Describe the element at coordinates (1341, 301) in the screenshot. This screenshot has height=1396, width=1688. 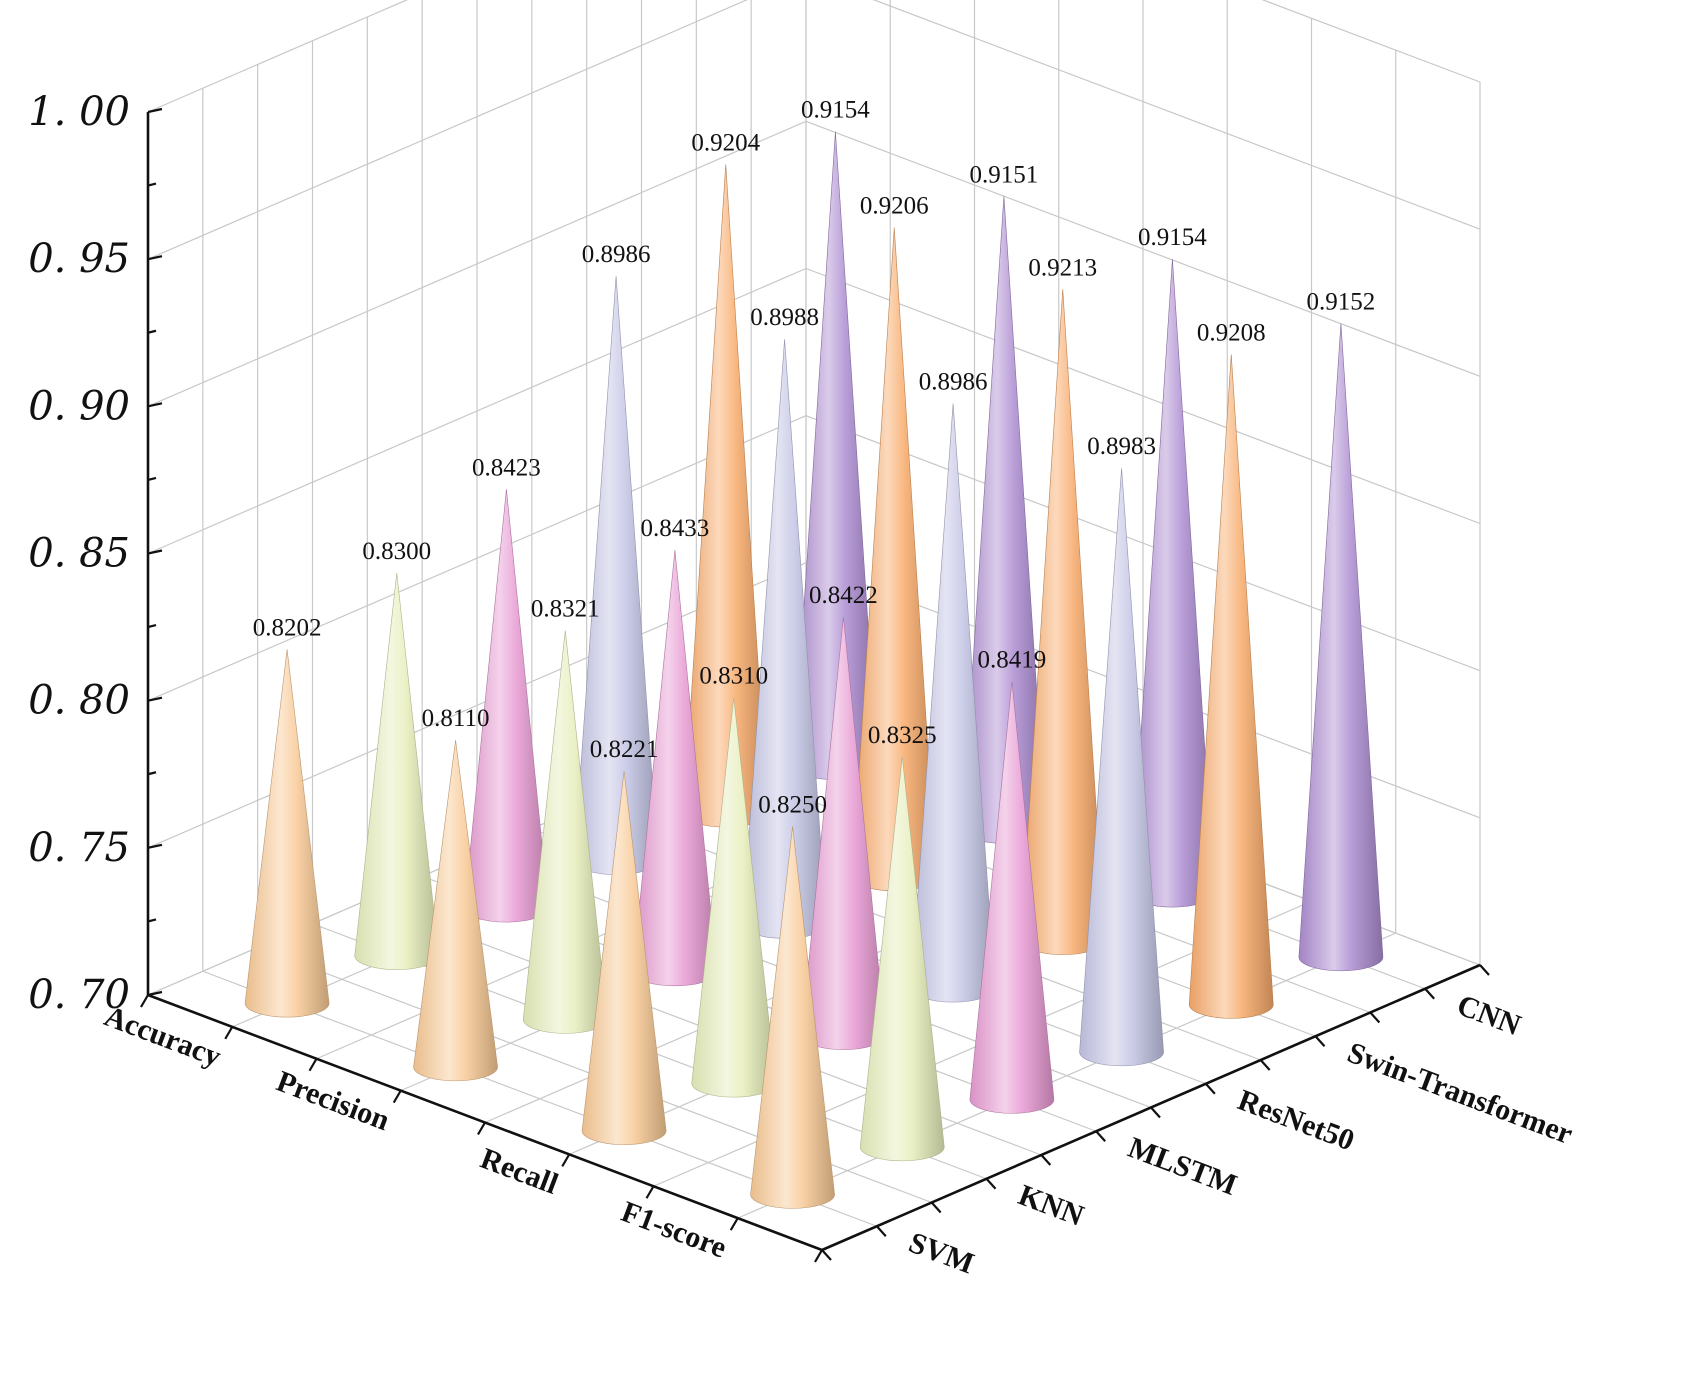
I see `value-label: 0.9152` at that location.